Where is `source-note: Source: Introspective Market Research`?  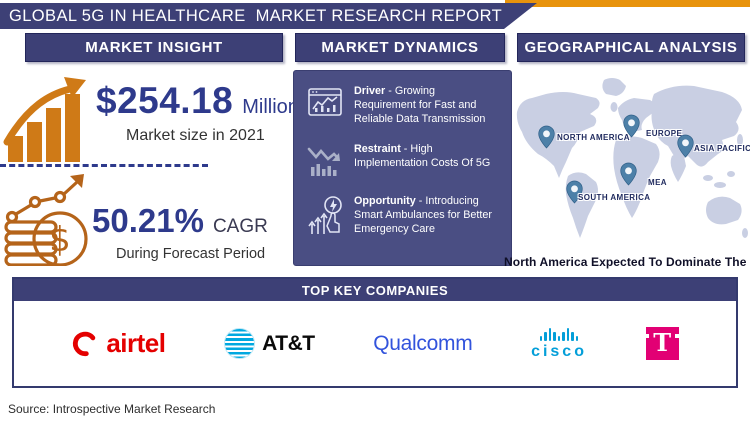 source-note: Source: Introspective Market Research is located at coordinates (112, 409).